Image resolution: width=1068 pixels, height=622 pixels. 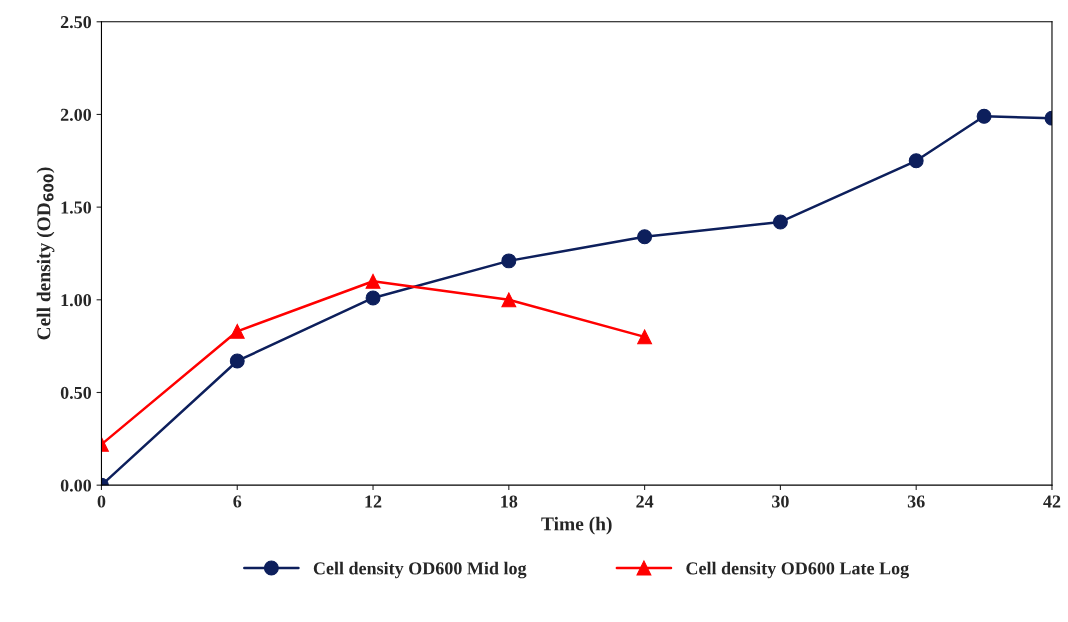 What do you see at coordinates (373, 501) in the screenshot?
I see `x-tick-label: 12` at bounding box center [373, 501].